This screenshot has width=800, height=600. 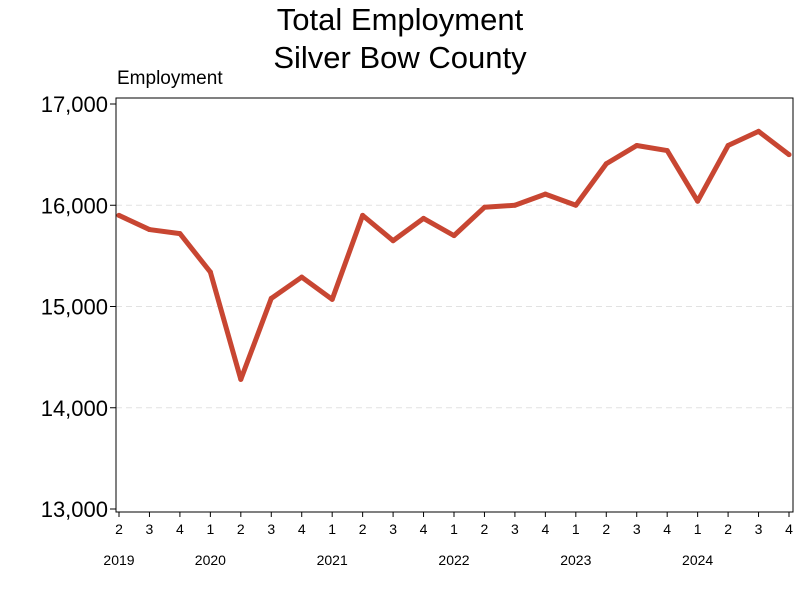 I want to click on y-tick-label: 13,000, so click(x=74, y=509).